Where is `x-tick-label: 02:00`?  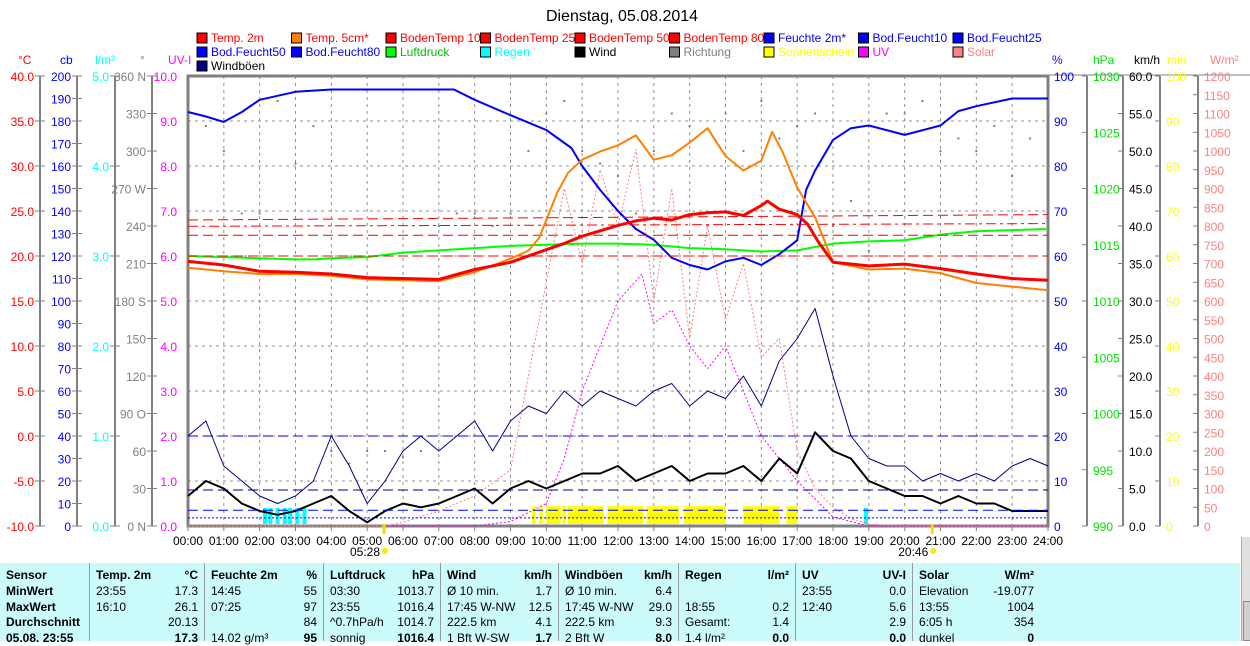
x-tick-label: 02:00 is located at coordinates (260, 541).